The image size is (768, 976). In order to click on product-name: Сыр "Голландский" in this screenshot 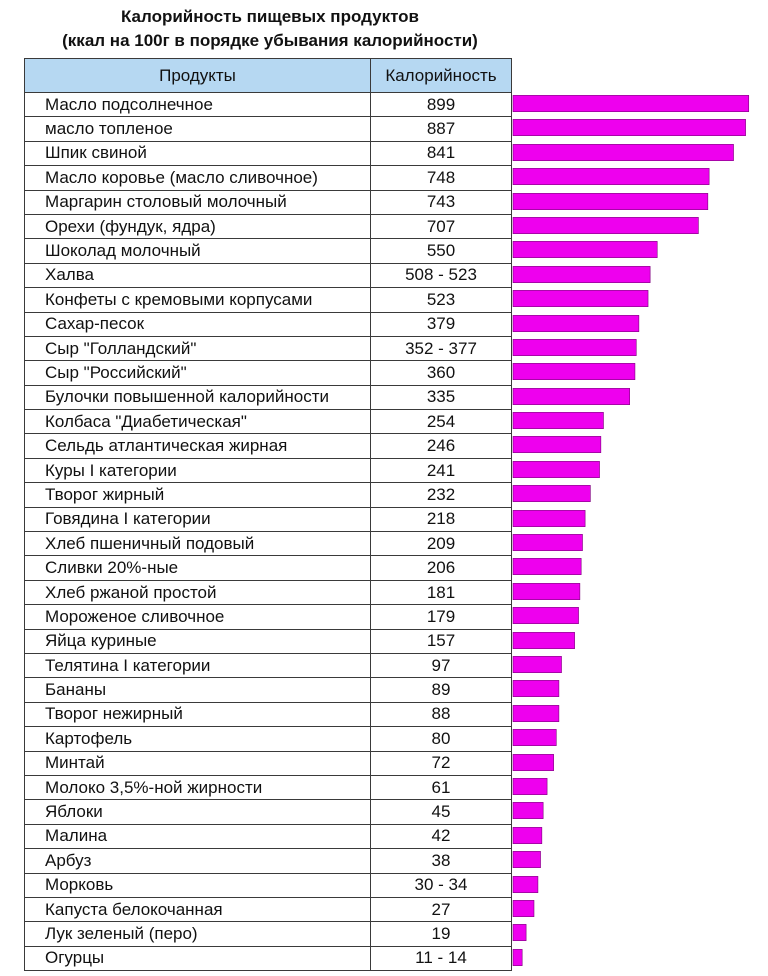, I will do `click(197, 348)`.